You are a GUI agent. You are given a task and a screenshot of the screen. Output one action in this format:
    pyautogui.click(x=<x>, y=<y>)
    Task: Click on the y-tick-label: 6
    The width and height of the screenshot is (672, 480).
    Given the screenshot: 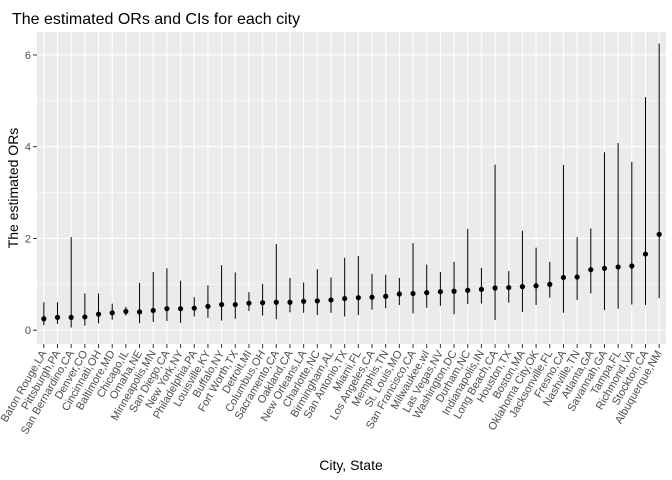 What is the action you would take?
    pyautogui.click(x=28, y=56)
    